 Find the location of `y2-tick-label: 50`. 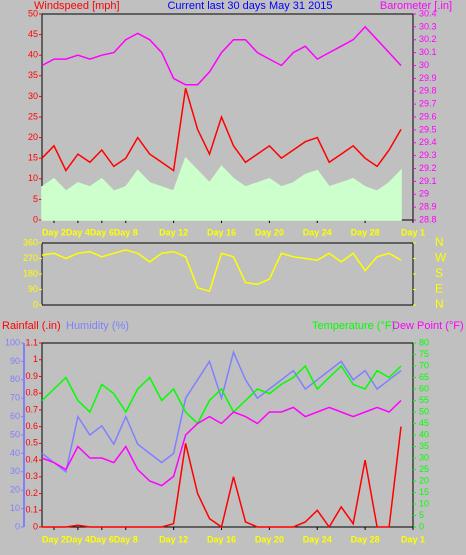

y2-tick-label: 50 is located at coordinates (424, 411).